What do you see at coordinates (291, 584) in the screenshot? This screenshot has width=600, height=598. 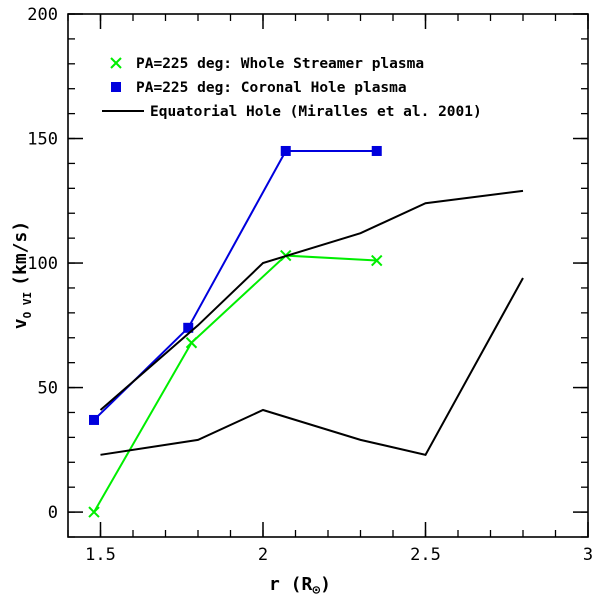 I see `x-axis-title-main: r (R` at bounding box center [291, 584].